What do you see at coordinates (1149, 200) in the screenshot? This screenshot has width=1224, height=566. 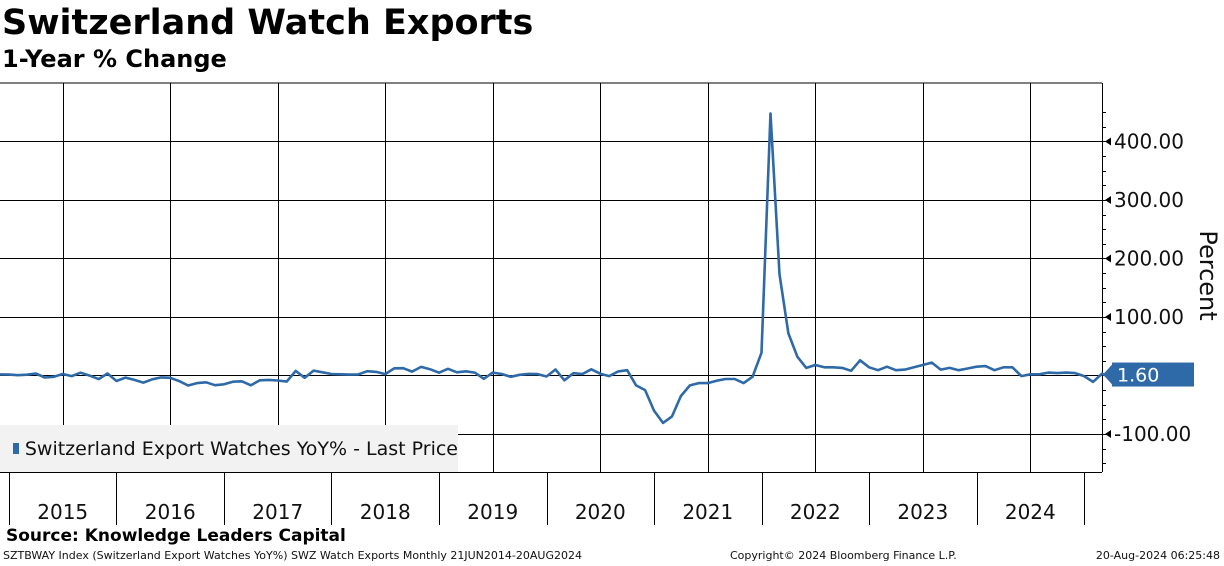 I see `y-tick-label: 300.00` at bounding box center [1149, 200].